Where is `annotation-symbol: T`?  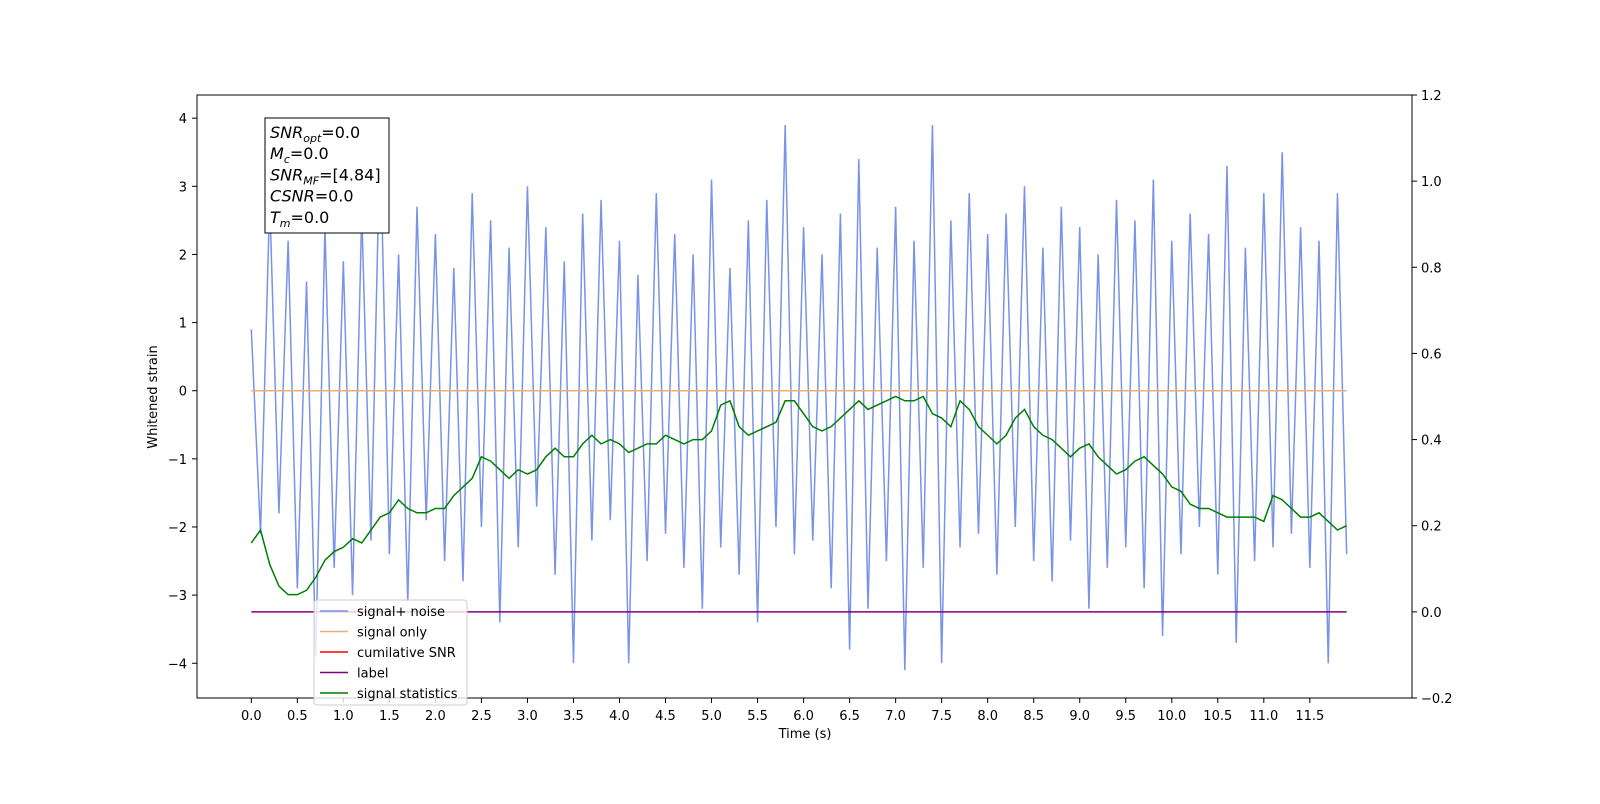 annotation-symbol: T is located at coordinates (275, 217).